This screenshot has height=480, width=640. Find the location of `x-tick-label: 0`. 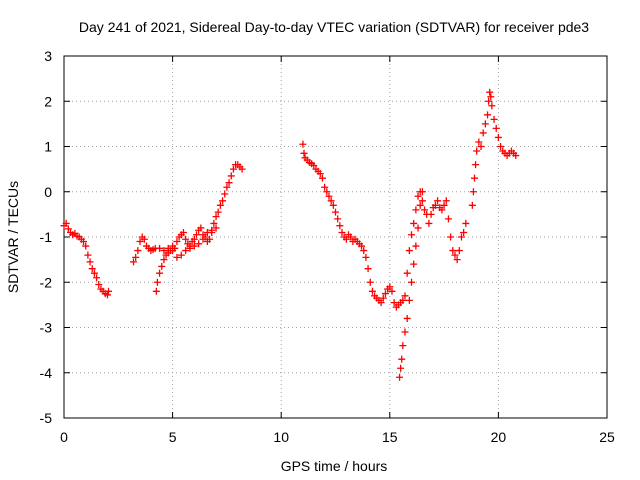

x-tick-label: 0 is located at coordinates (64, 437).